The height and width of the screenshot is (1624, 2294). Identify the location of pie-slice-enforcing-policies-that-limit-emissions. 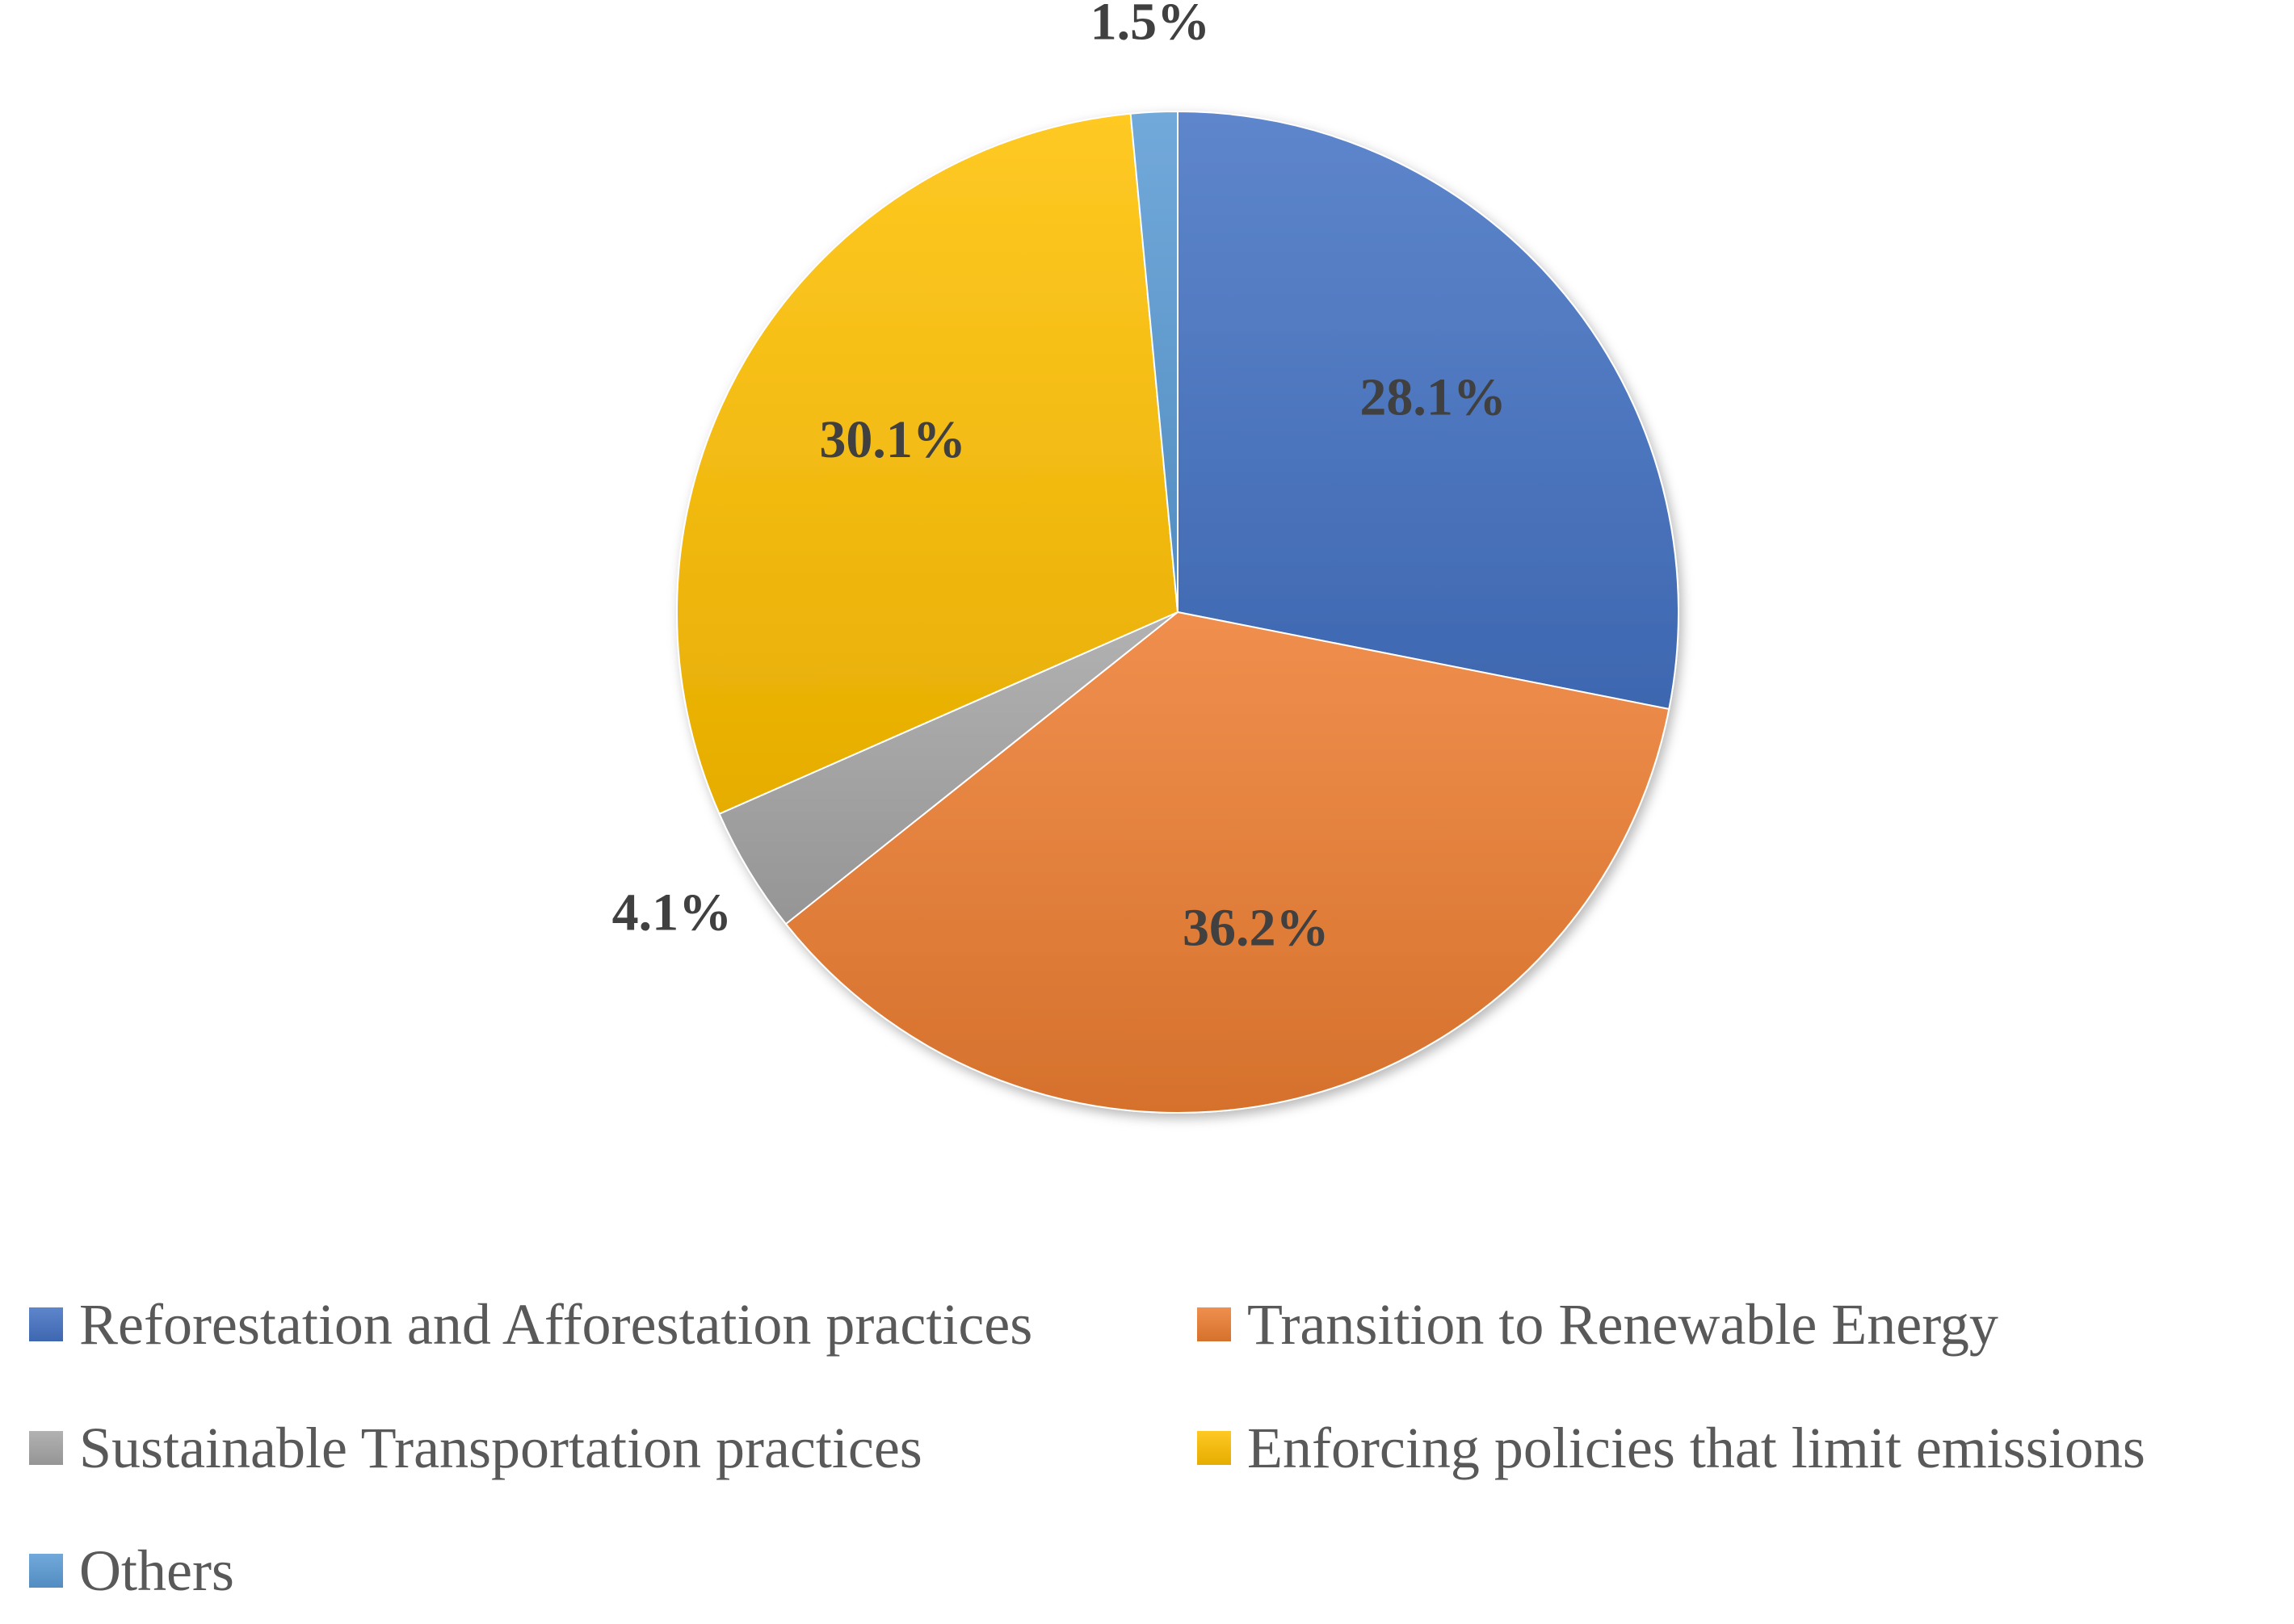
(927, 464).